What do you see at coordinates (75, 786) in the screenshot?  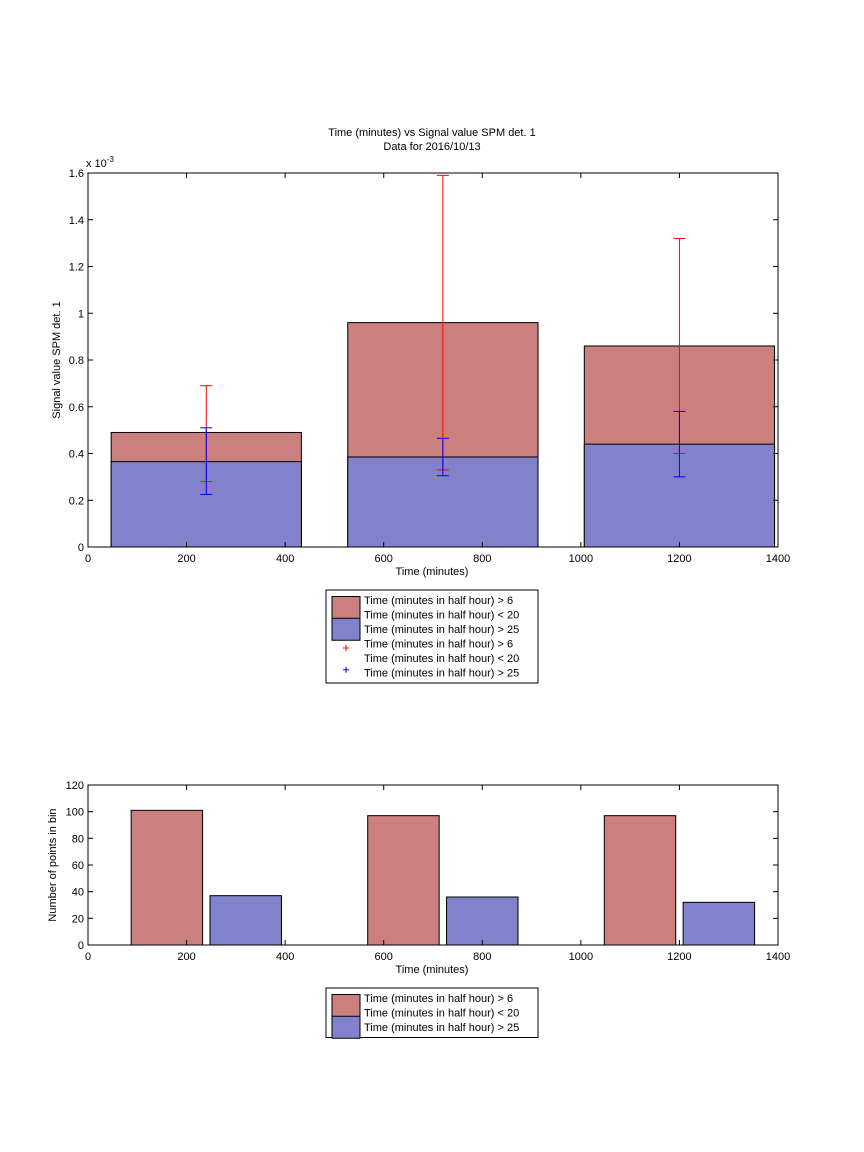 I see `y-tick-label: 120` at bounding box center [75, 786].